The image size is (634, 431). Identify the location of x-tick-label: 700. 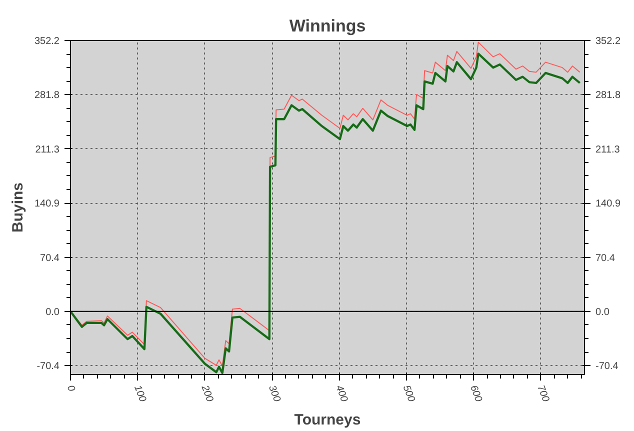
(543, 394).